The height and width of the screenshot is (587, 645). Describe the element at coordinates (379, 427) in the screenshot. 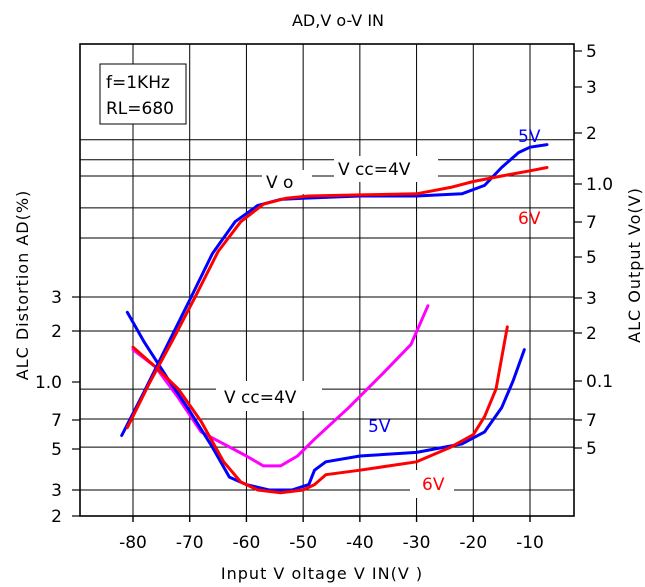

I see `label-5v-distortion: 5V` at that location.